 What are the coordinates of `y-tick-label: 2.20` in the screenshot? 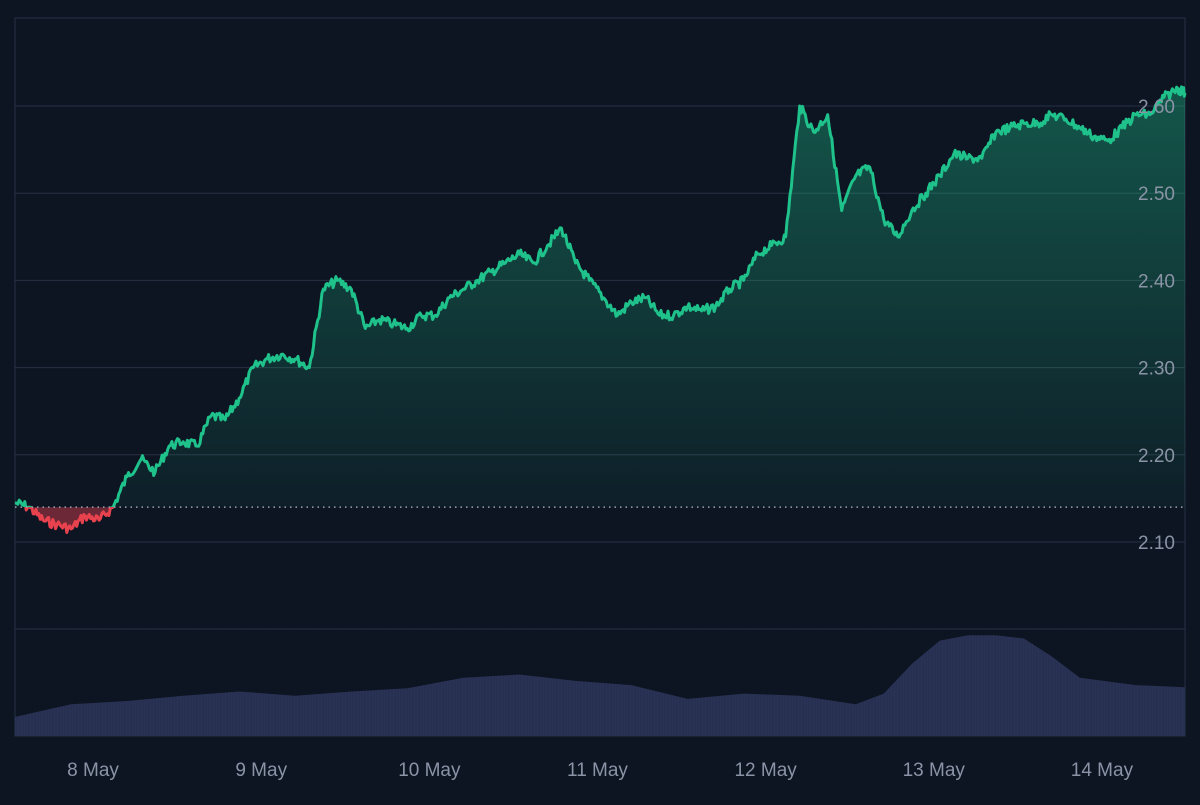 It's located at (1156, 456).